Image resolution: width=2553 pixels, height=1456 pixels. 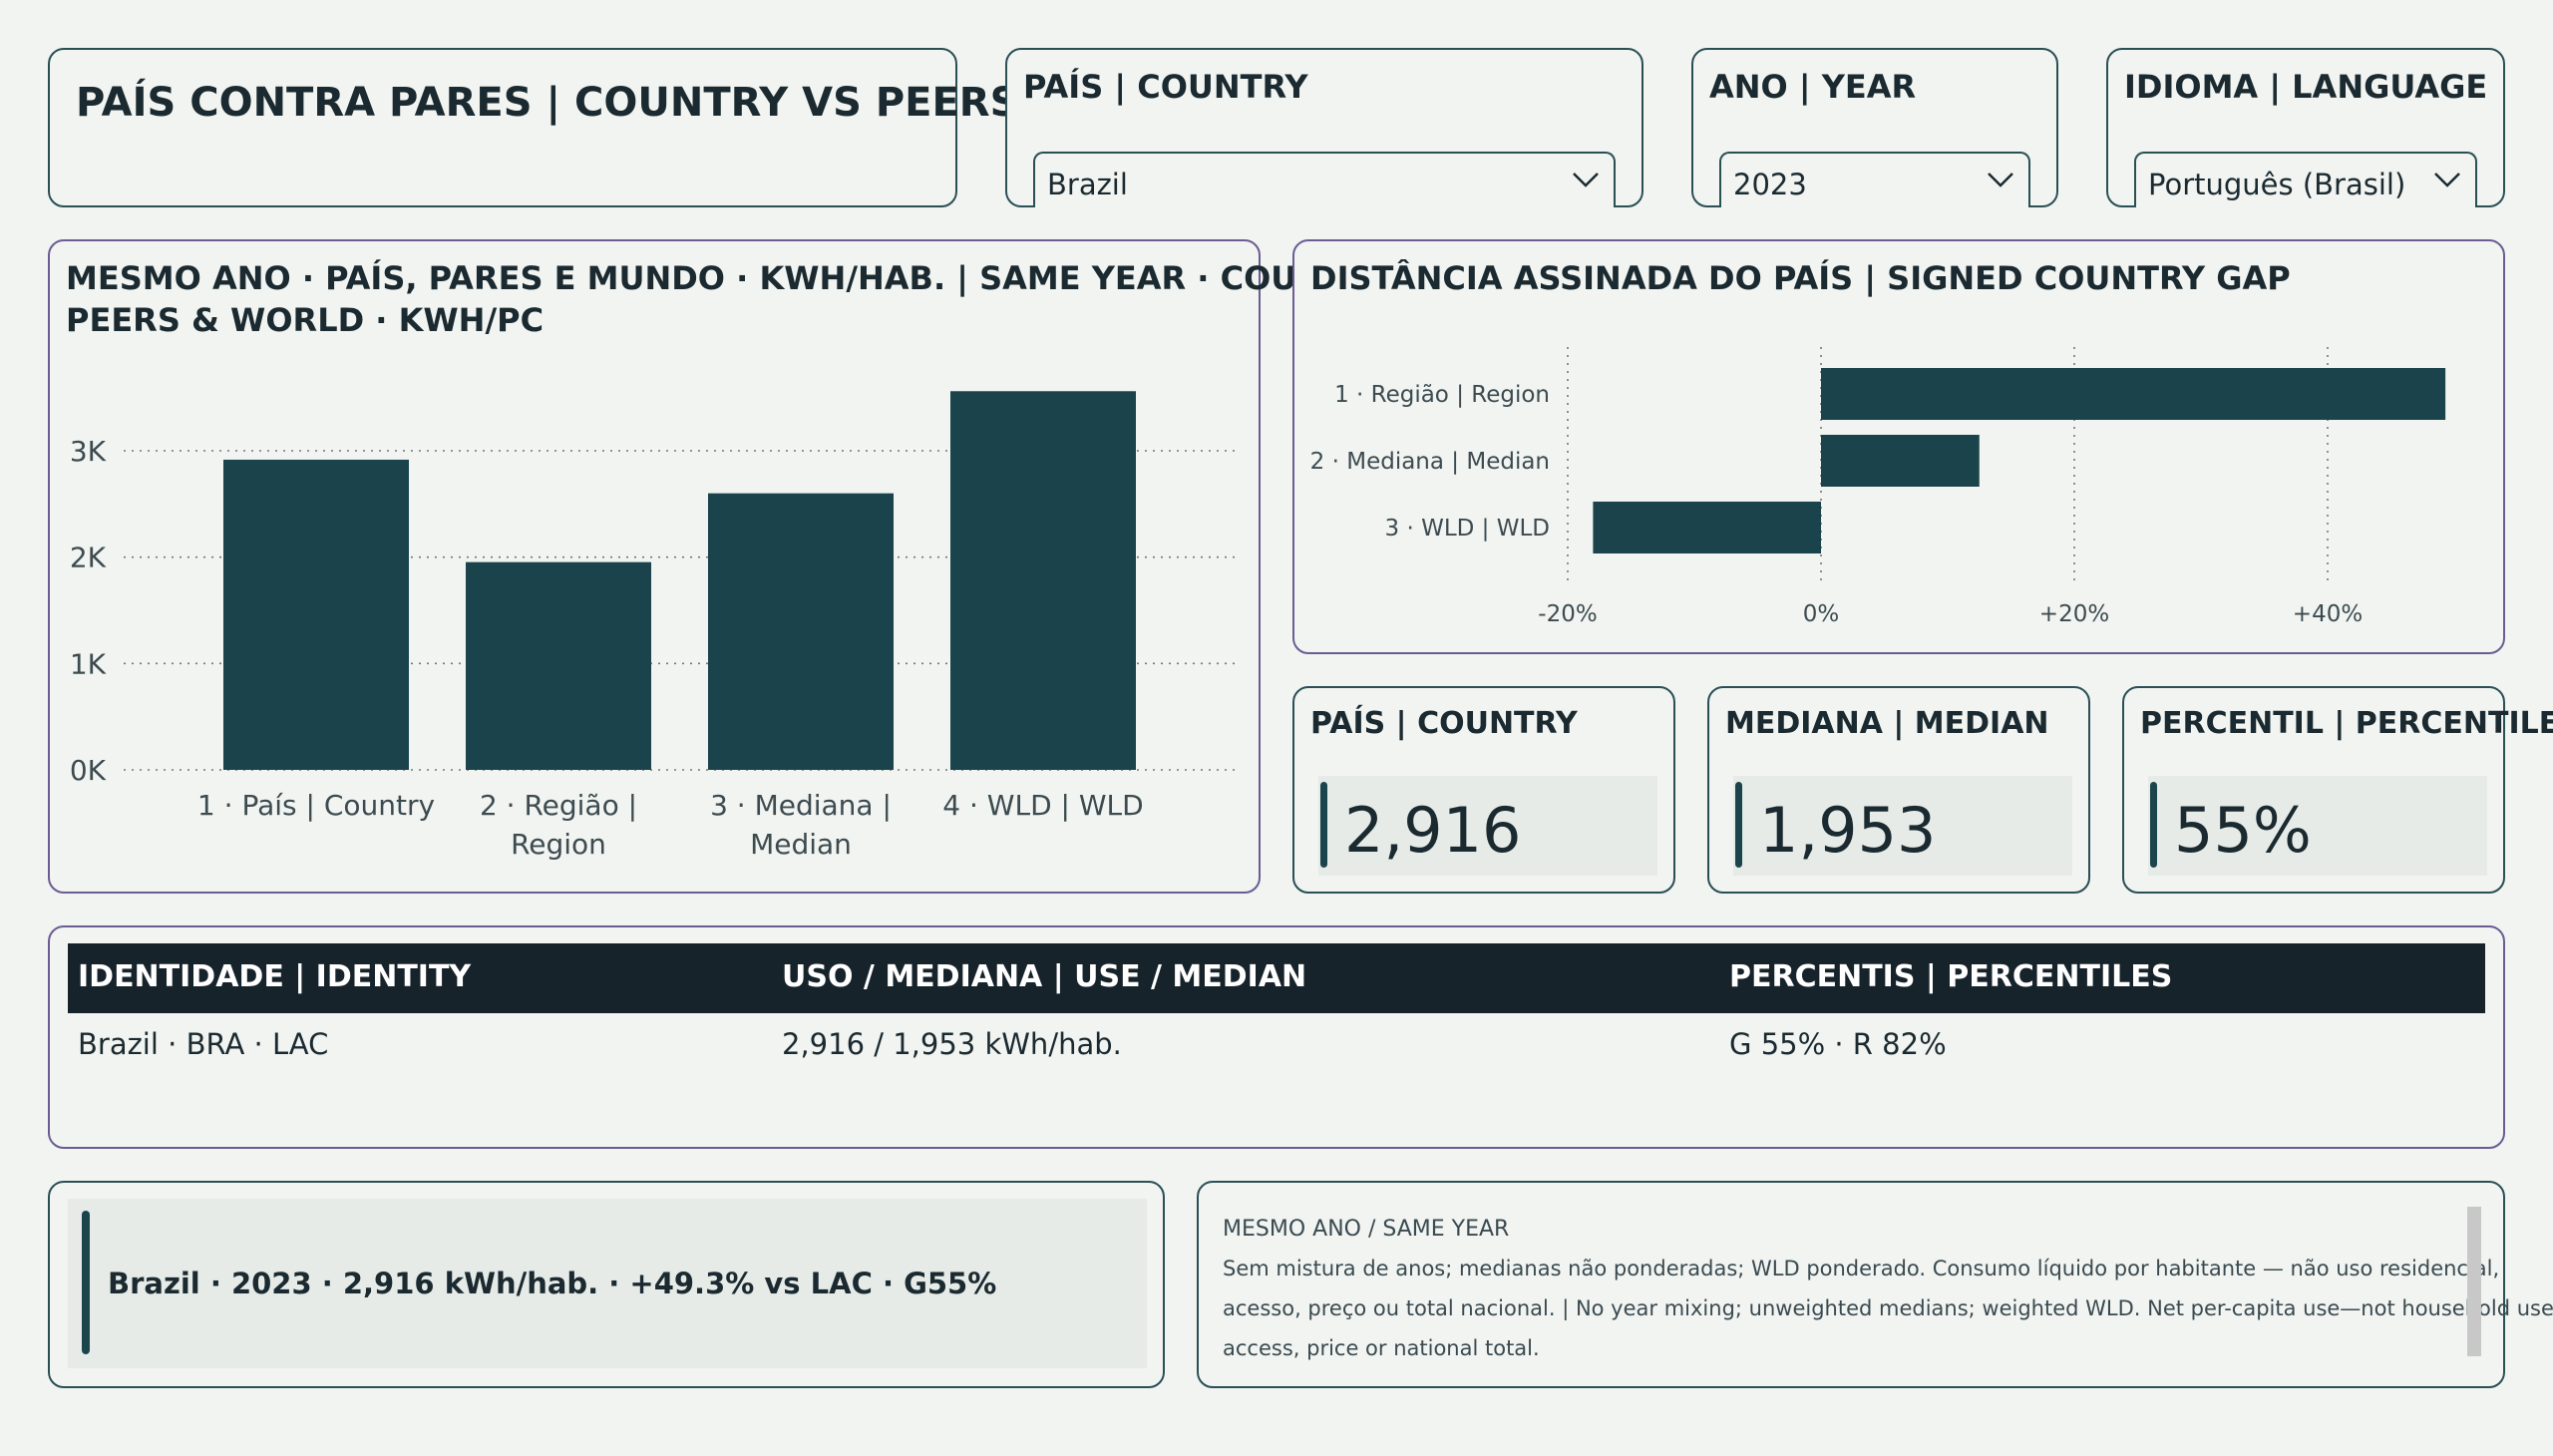 I want to click on page-title: PAÍS CONTRA PARES | COUNTRY VS PEERS, so click(x=547, y=103).